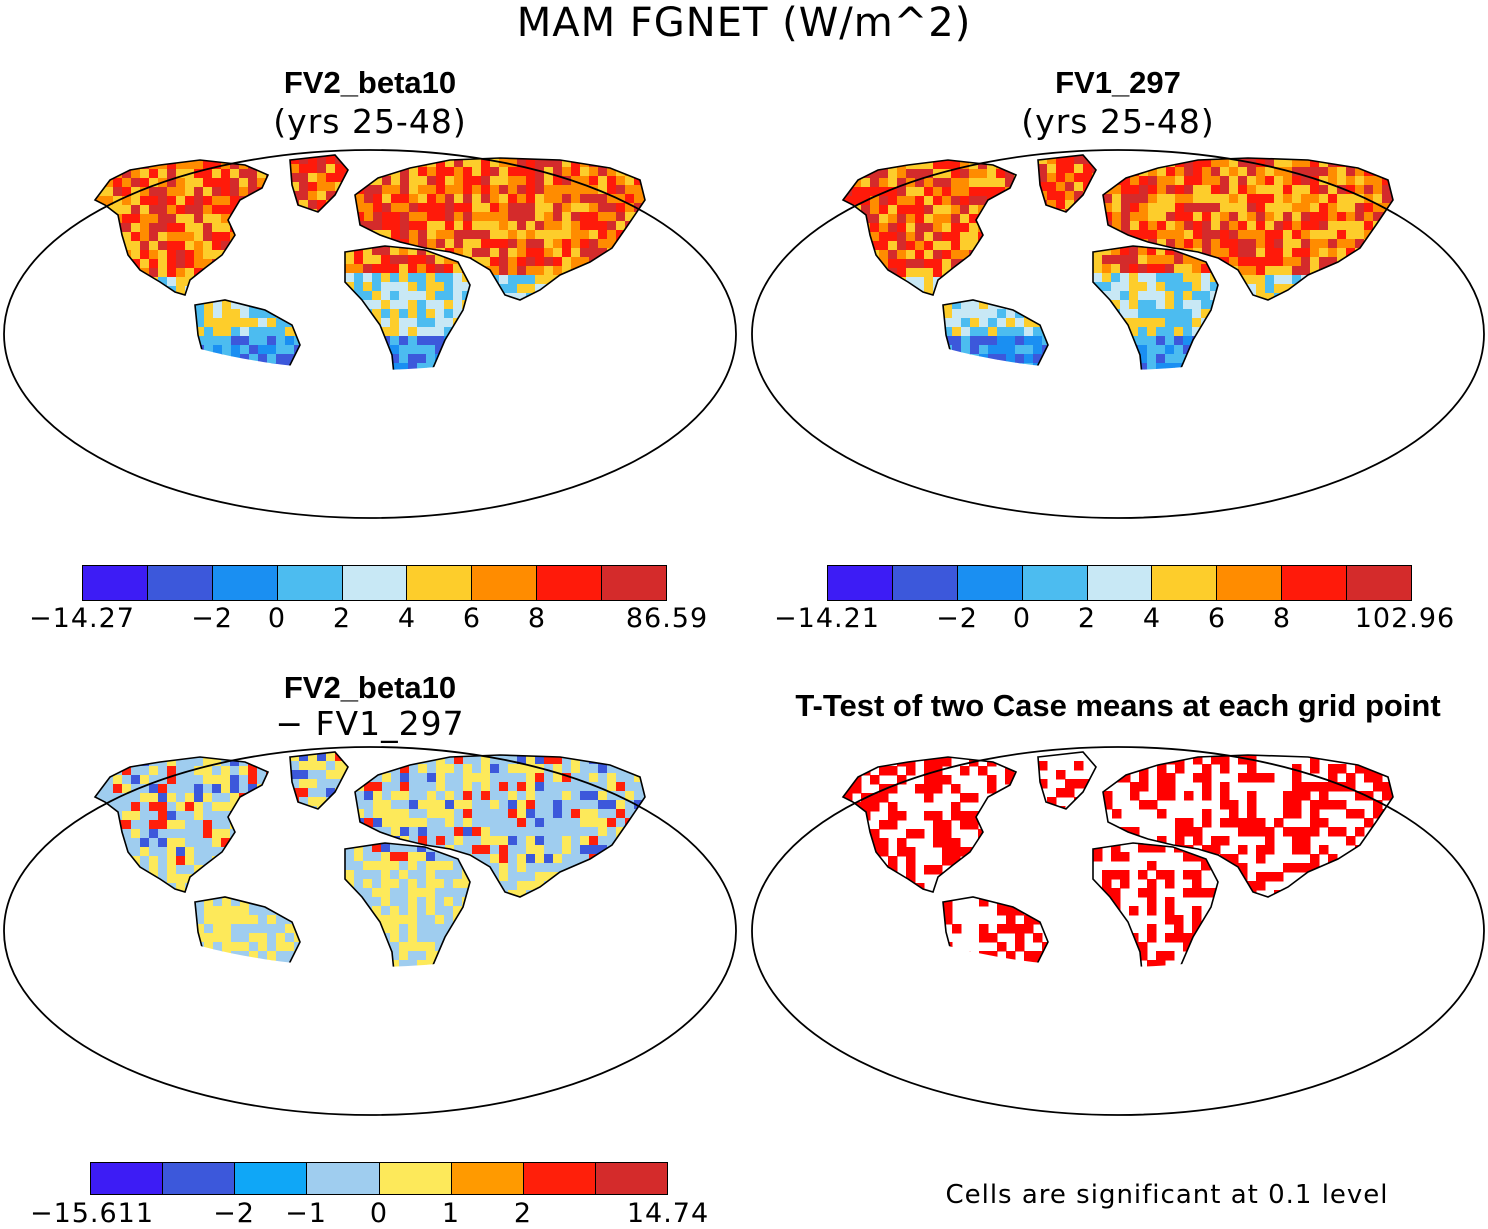 The image size is (1488, 1229). What do you see at coordinates (744, 23) in the screenshot?
I see `main-title: MAM FGNET (W/m^2)` at bounding box center [744, 23].